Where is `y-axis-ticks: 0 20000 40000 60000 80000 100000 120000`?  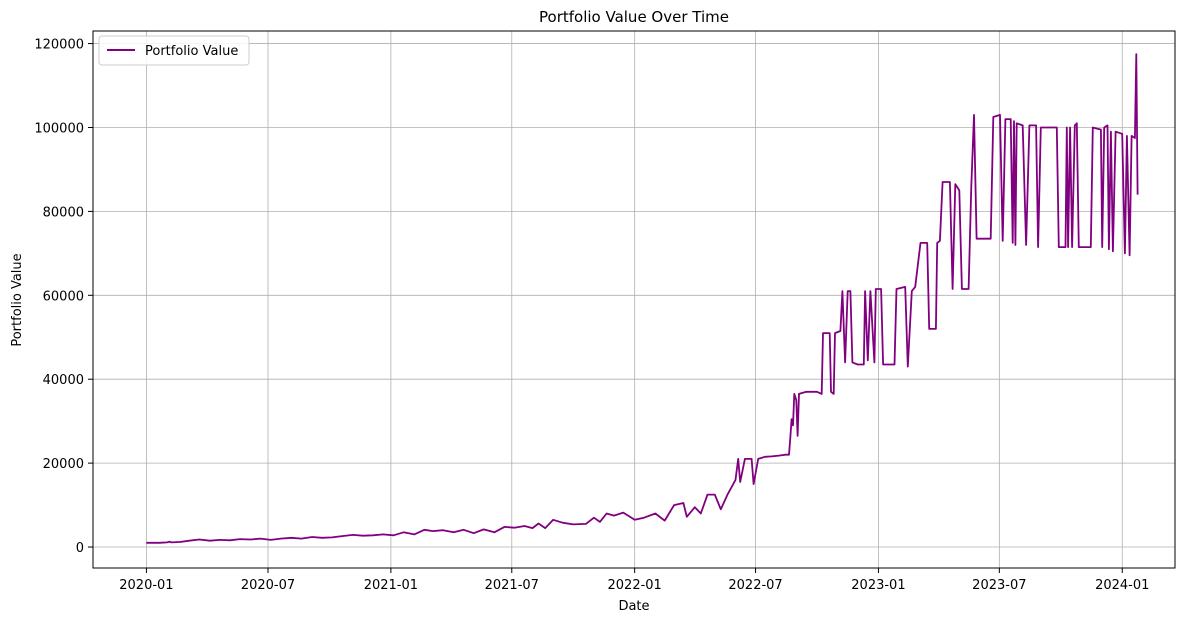 y-axis-ticks: 0 20000 40000 60000 80000 100000 120000 is located at coordinates (63, 297).